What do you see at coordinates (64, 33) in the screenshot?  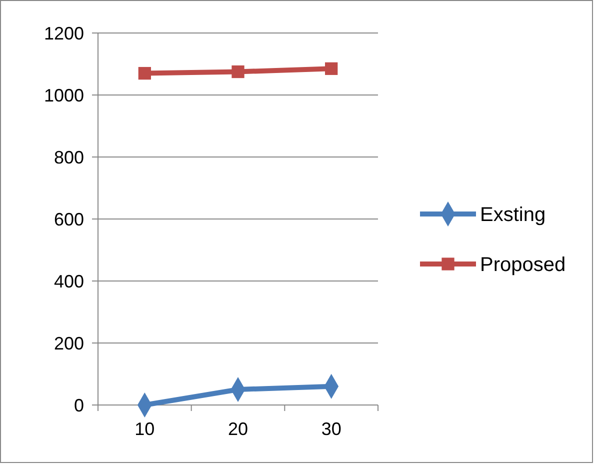 I see `y-tick-label: 1200` at bounding box center [64, 33].